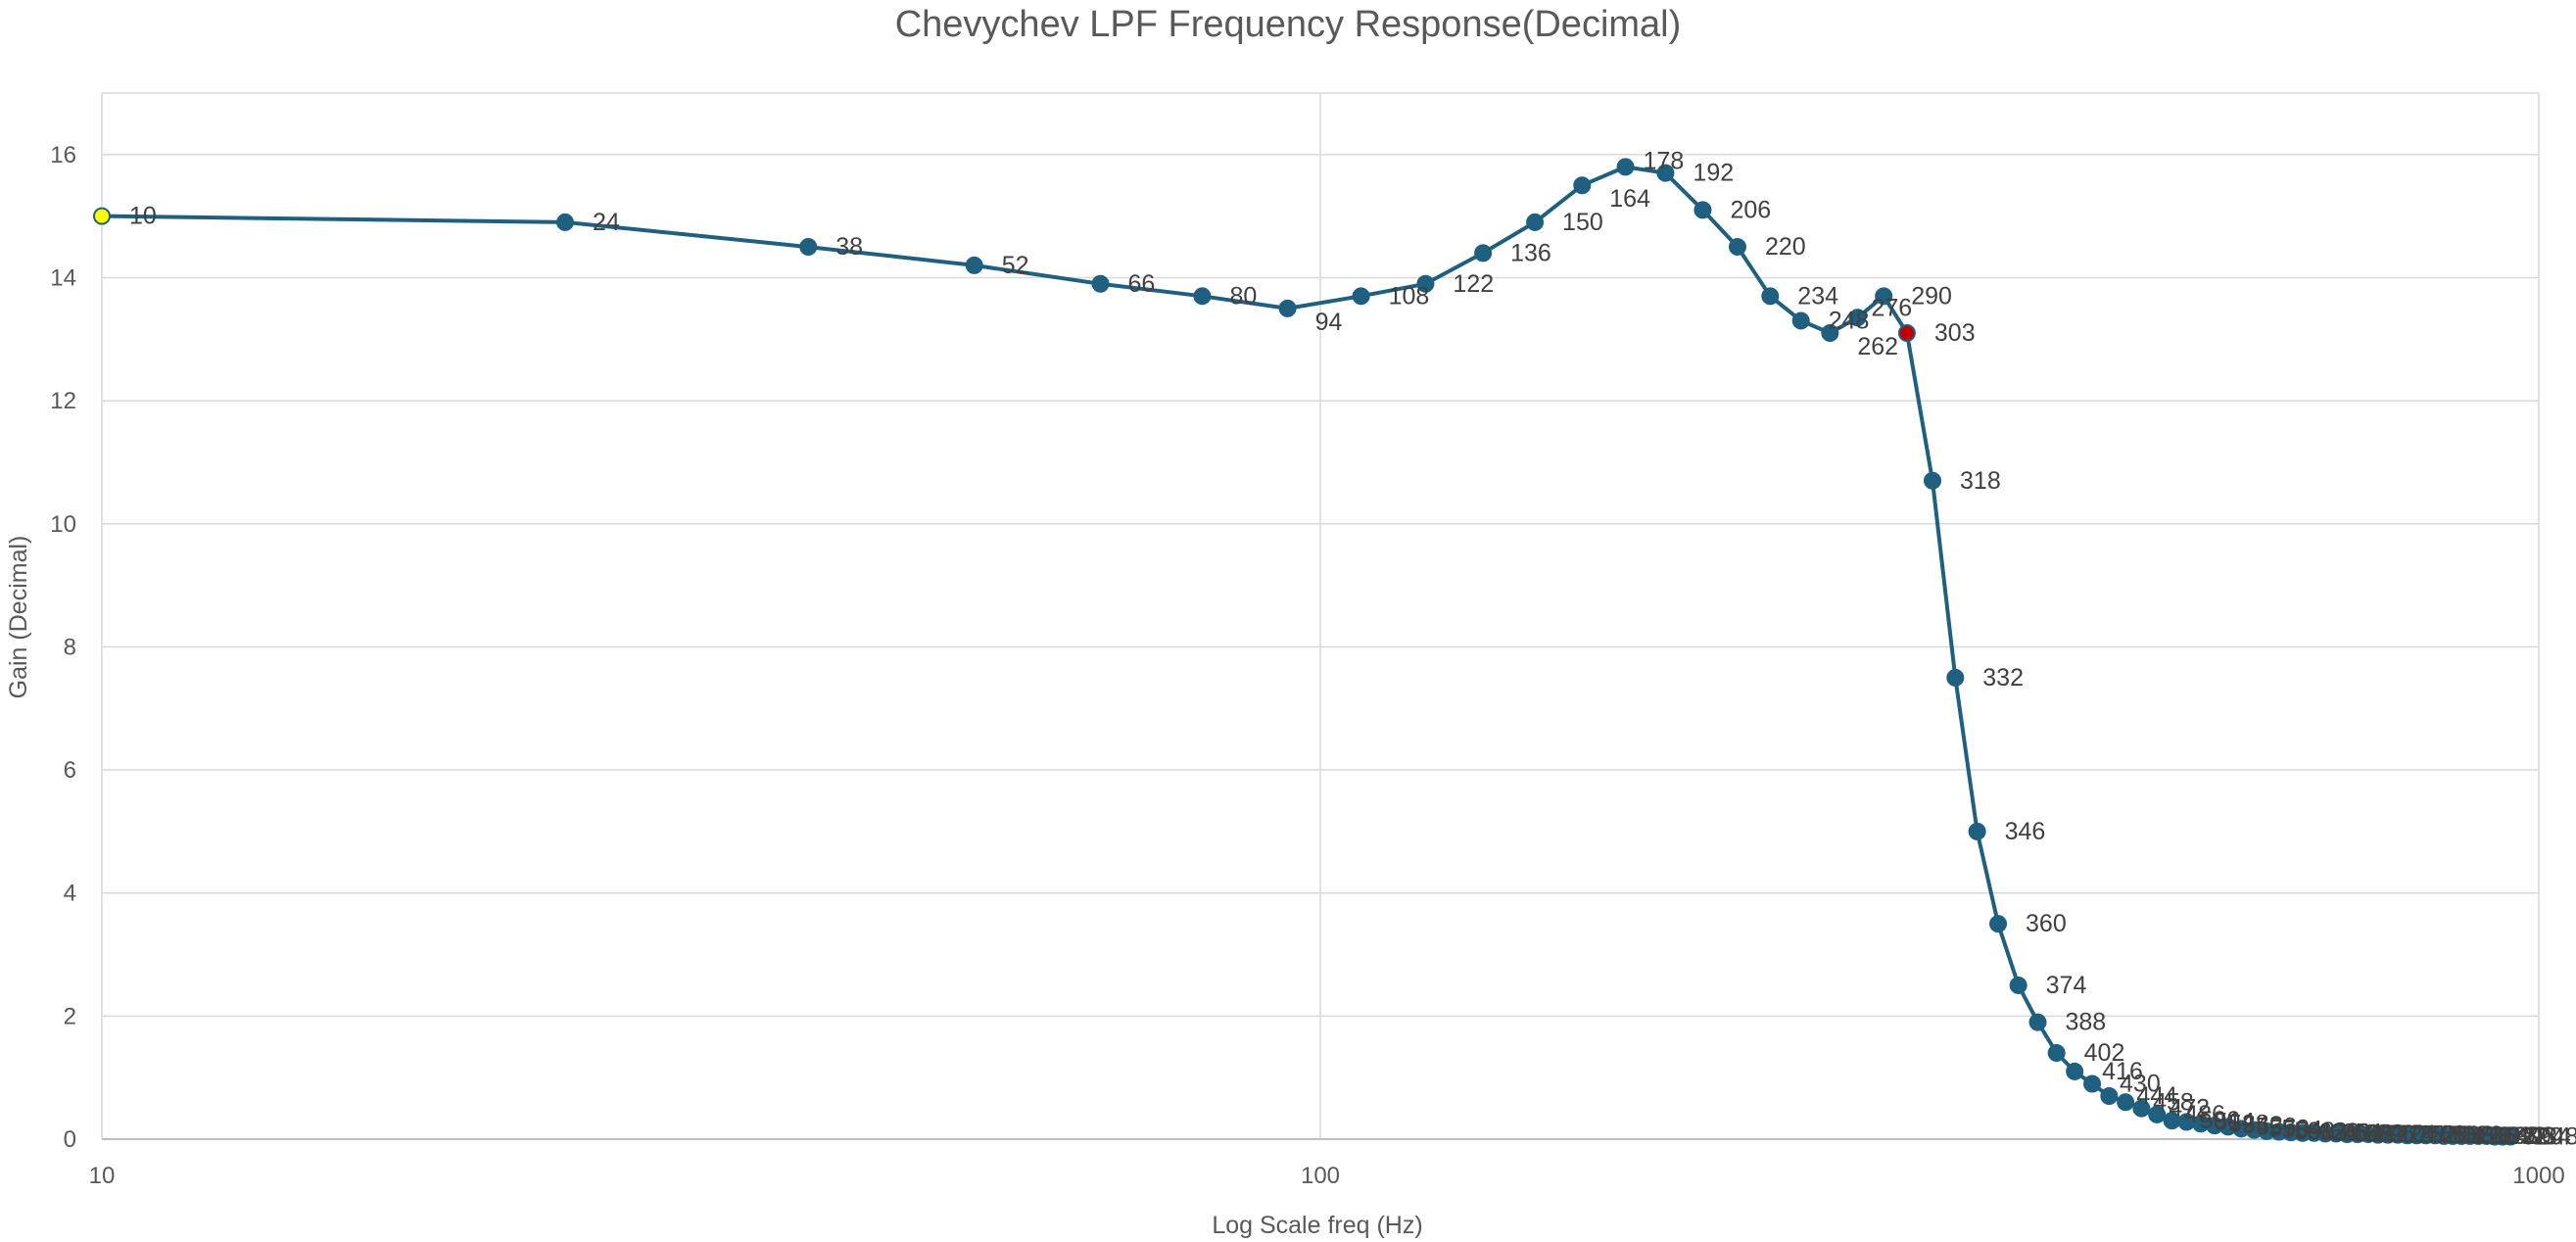 Image resolution: width=2576 pixels, height=1242 pixels. I want to click on y-tick-label: 2, so click(70, 1016).